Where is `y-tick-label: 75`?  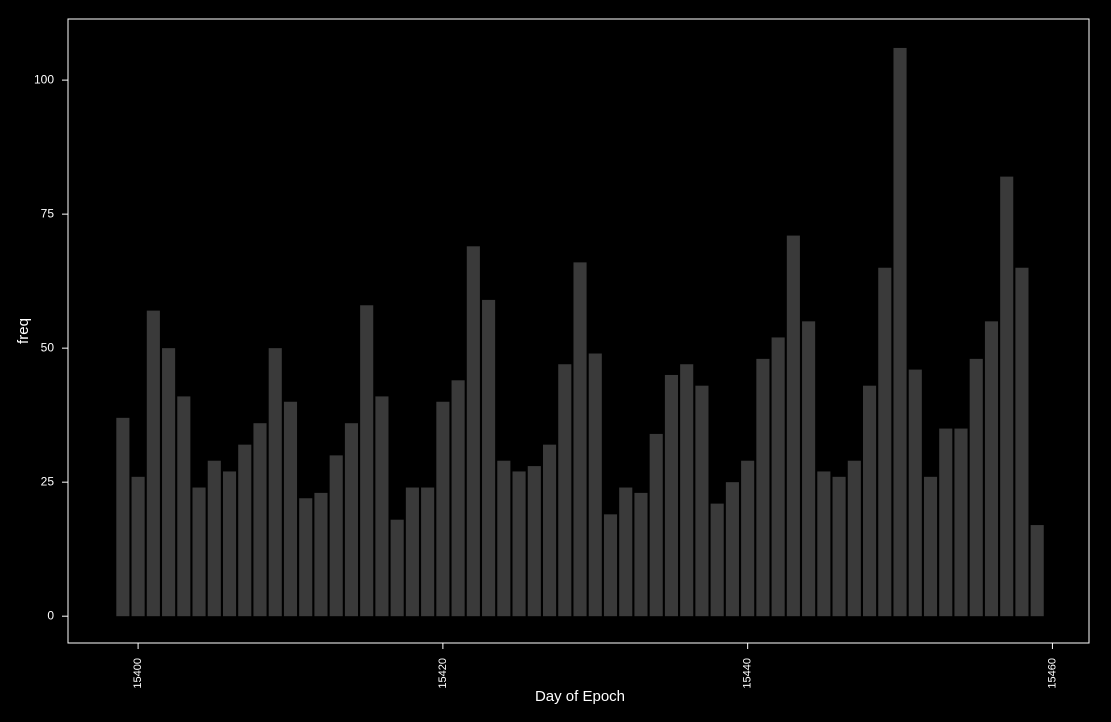 y-tick-label: 75 is located at coordinates (48, 213).